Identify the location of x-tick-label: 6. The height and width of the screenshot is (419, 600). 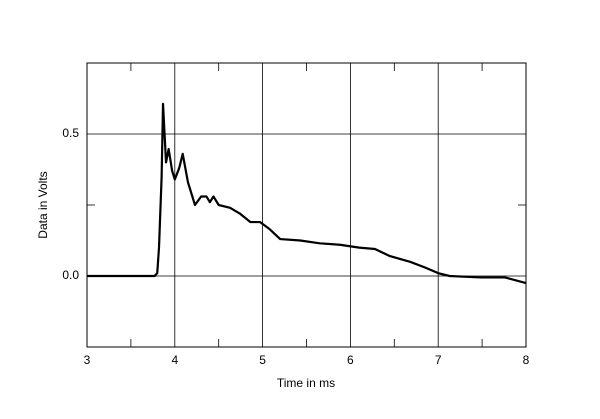
(350, 360).